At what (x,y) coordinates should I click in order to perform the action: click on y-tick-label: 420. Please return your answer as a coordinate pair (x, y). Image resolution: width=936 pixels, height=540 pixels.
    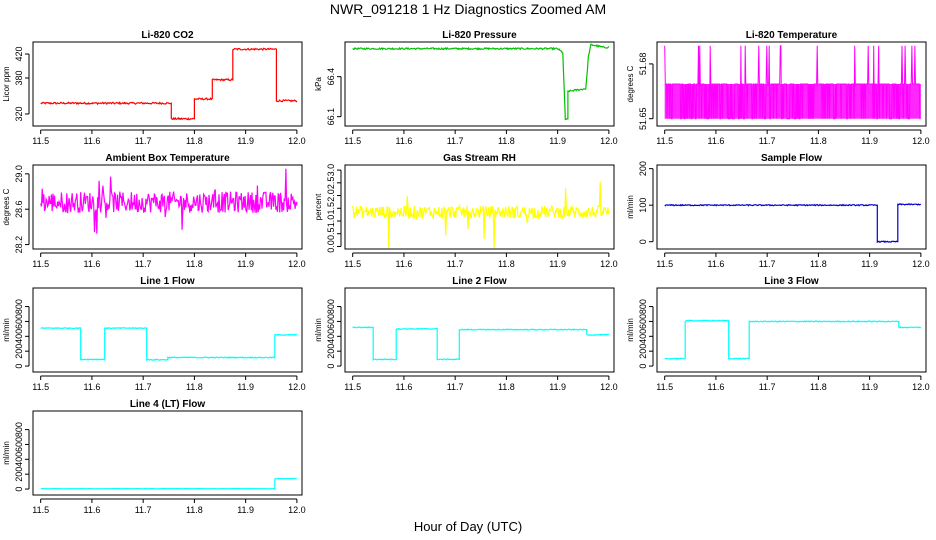
    Looking at the image, I should click on (19, 53).